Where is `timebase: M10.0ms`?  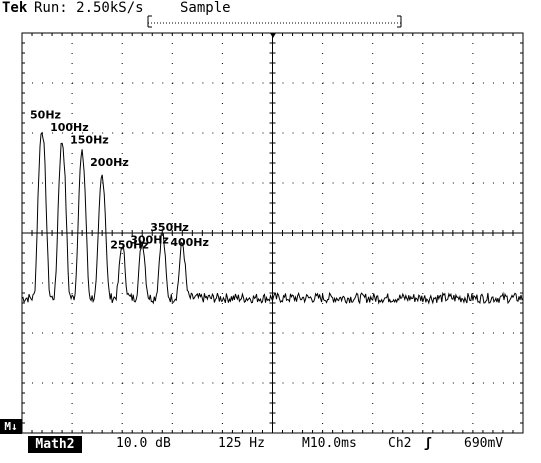
timebase: M10.0ms is located at coordinates (329, 443).